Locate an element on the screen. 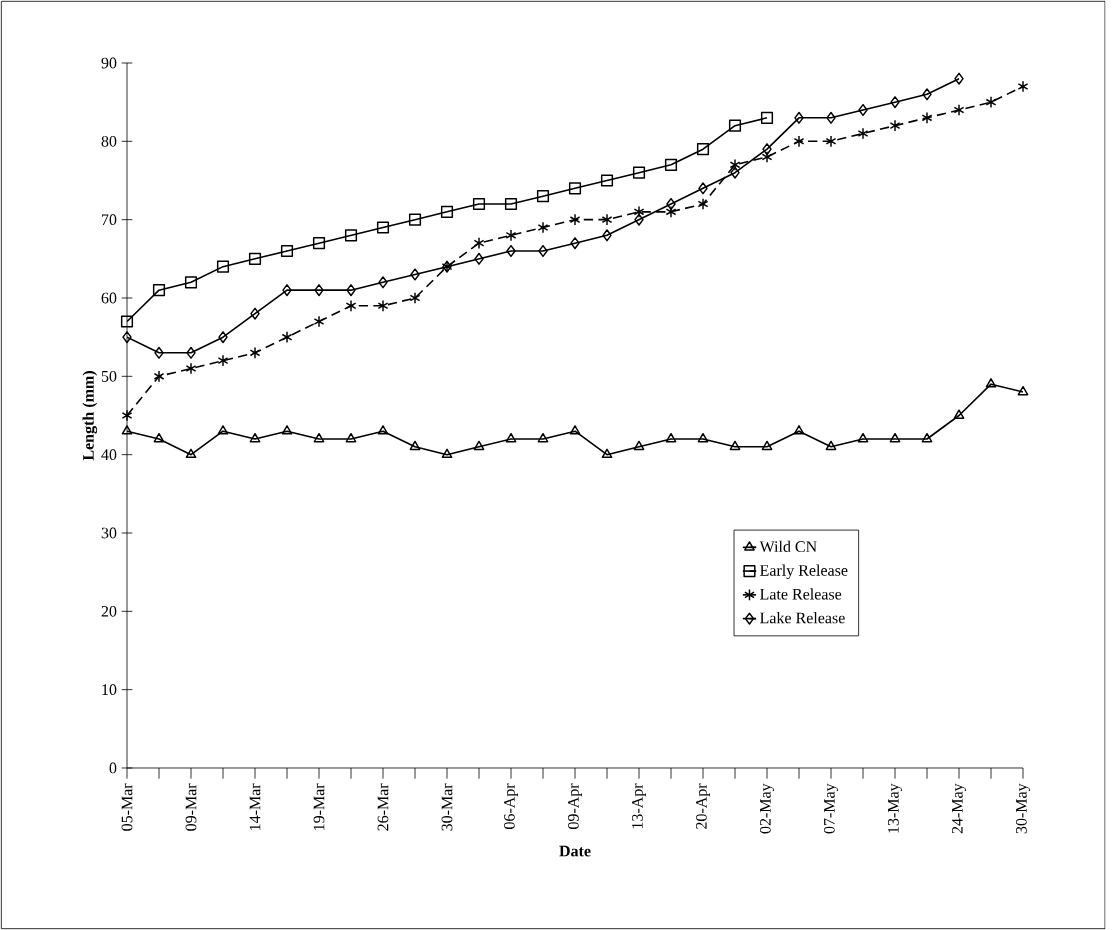 Image resolution: width=1113 pixels, height=930 pixels. x-tick-label: 30-Mar is located at coordinates (447, 807).